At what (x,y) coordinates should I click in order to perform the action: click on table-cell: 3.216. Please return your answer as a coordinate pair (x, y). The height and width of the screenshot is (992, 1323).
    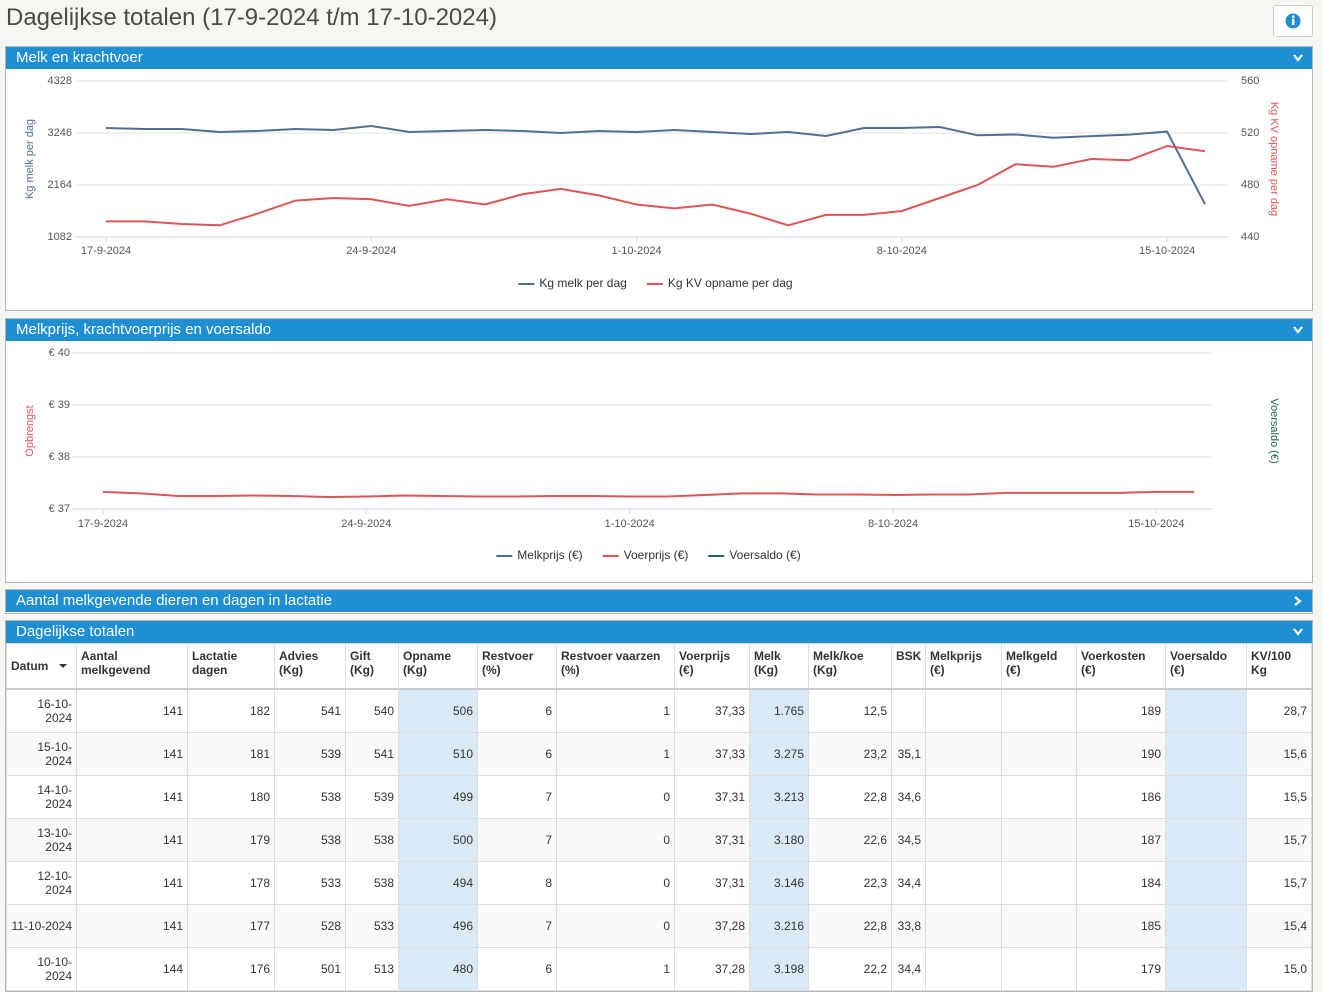
    Looking at the image, I should click on (779, 926).